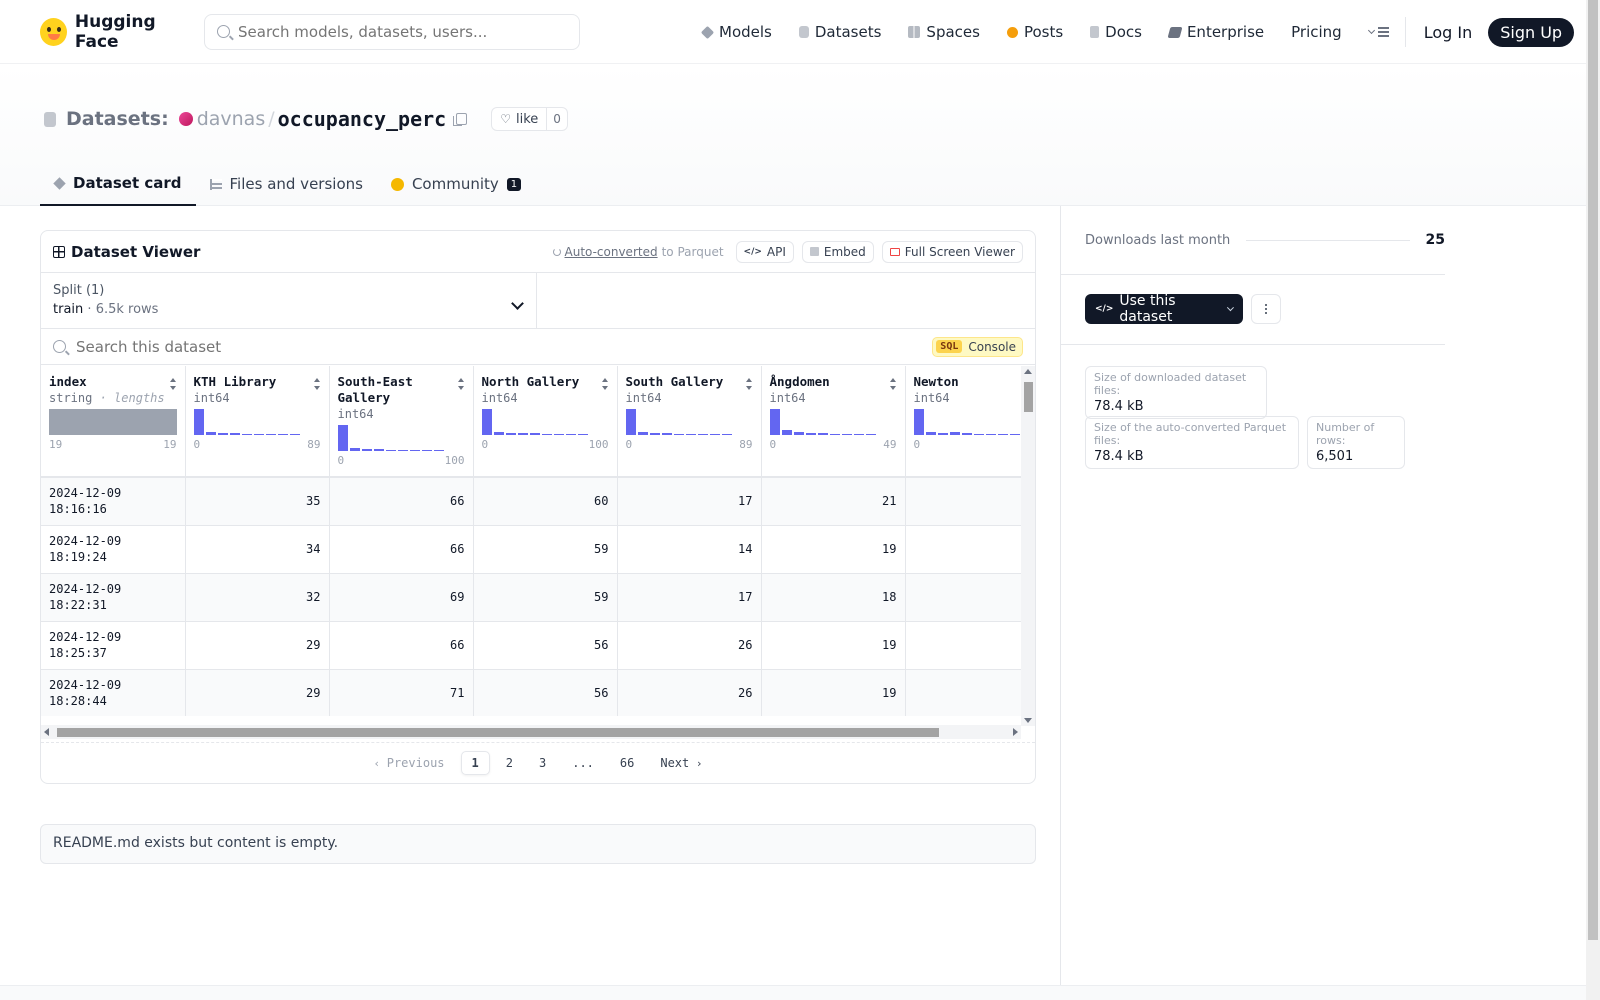  Describe the element at coordinates (120, 32) in the screenshot. I see `logo: Hugging Face` at that location.